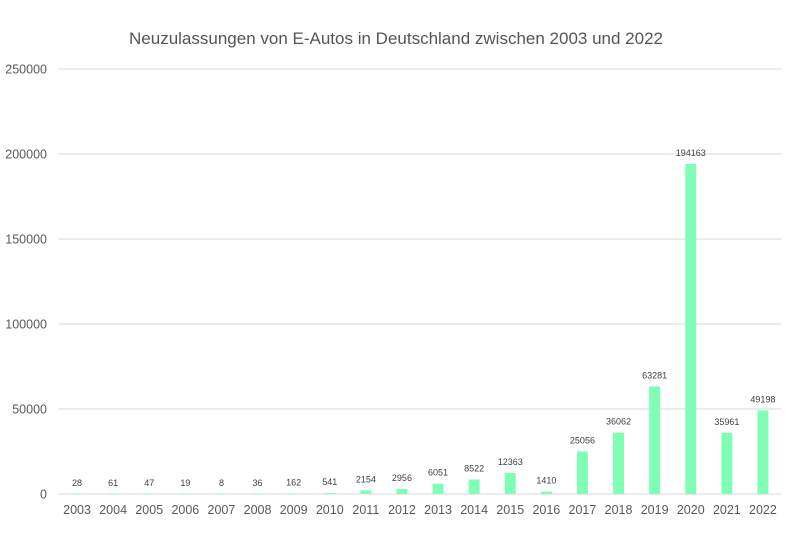  I want to click on y-tick-label: 150000, so click(26, 240).